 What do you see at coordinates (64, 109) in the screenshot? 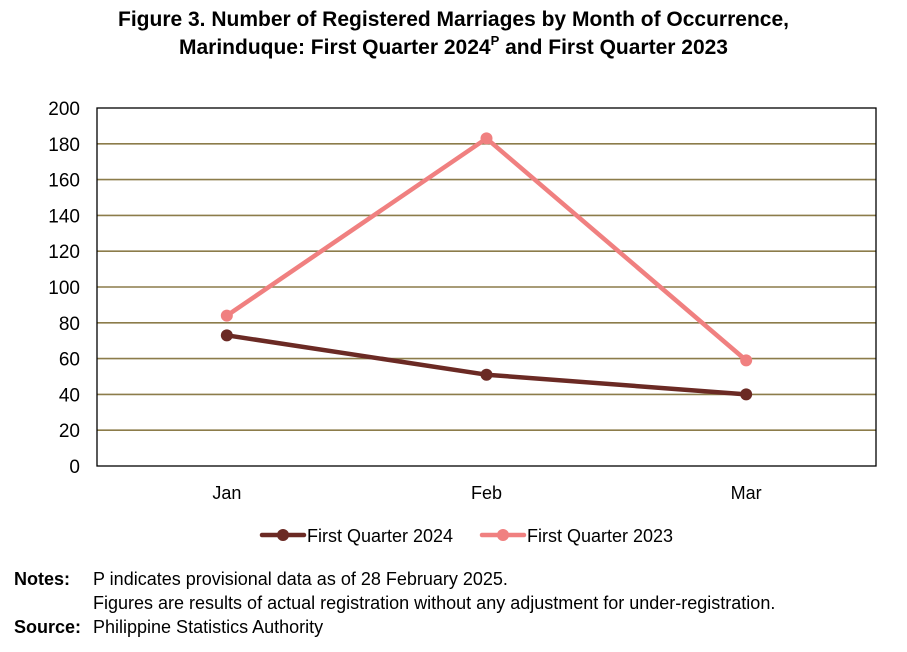
I see `y-tick-label: 200` at bounding box center [64, 109].